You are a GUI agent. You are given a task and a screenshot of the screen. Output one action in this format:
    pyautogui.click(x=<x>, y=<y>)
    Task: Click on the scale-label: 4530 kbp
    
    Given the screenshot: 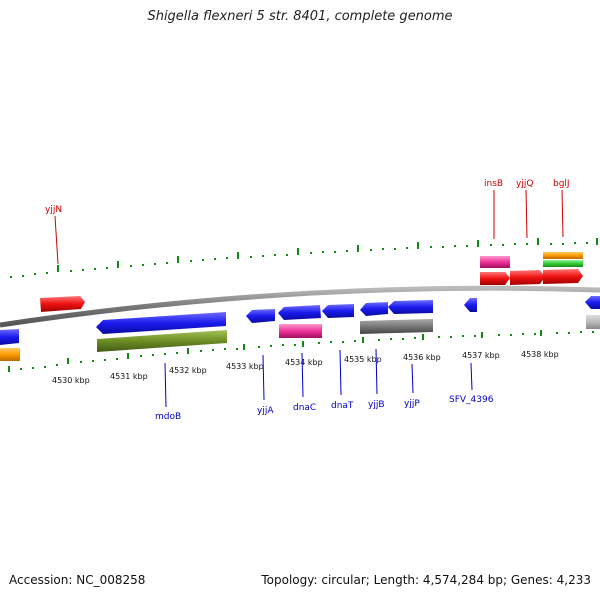 What is the action you would take?
    pyautogui.click(x=71, y=380)
    